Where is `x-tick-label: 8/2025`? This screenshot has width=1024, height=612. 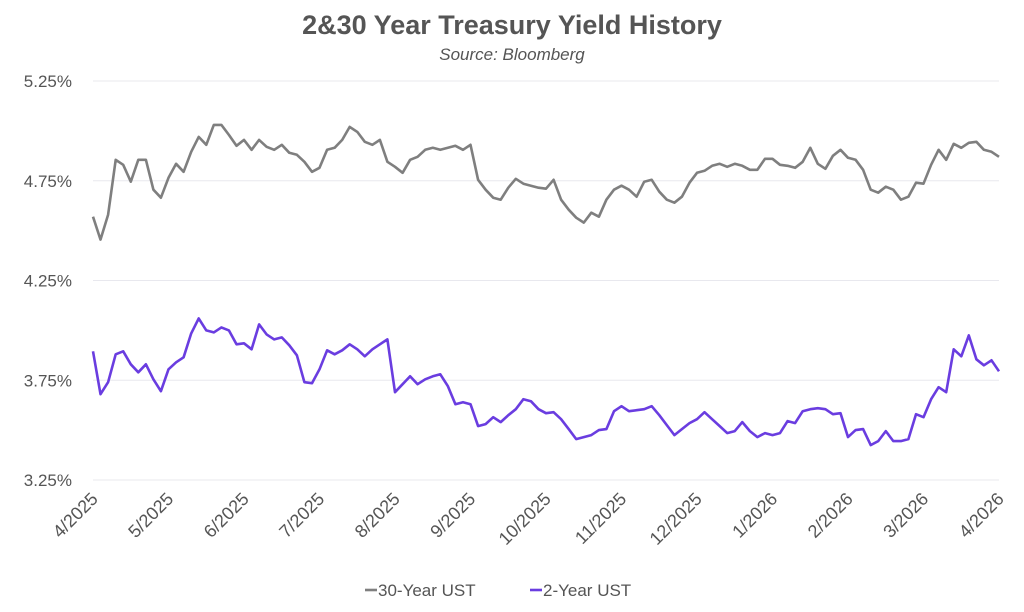
x-tick-label: 8/2025 is located at coordinates (377, 515).